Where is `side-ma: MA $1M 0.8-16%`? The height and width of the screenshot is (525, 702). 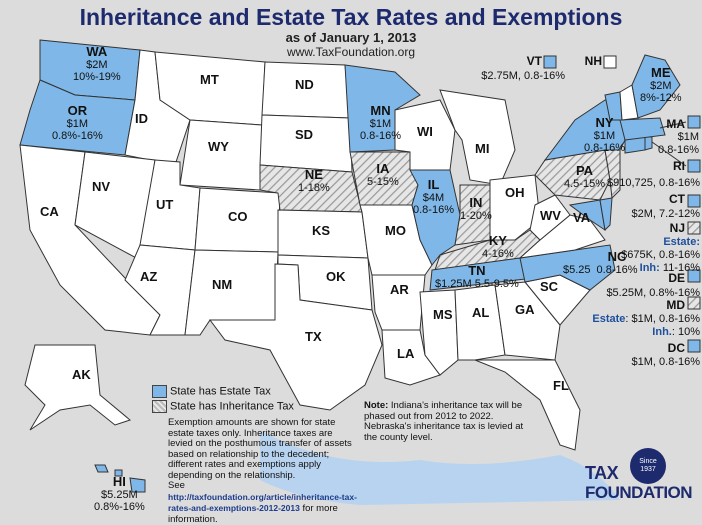
side-ma: MA $1M 0.8-16% is located at coordinates (678, 136).